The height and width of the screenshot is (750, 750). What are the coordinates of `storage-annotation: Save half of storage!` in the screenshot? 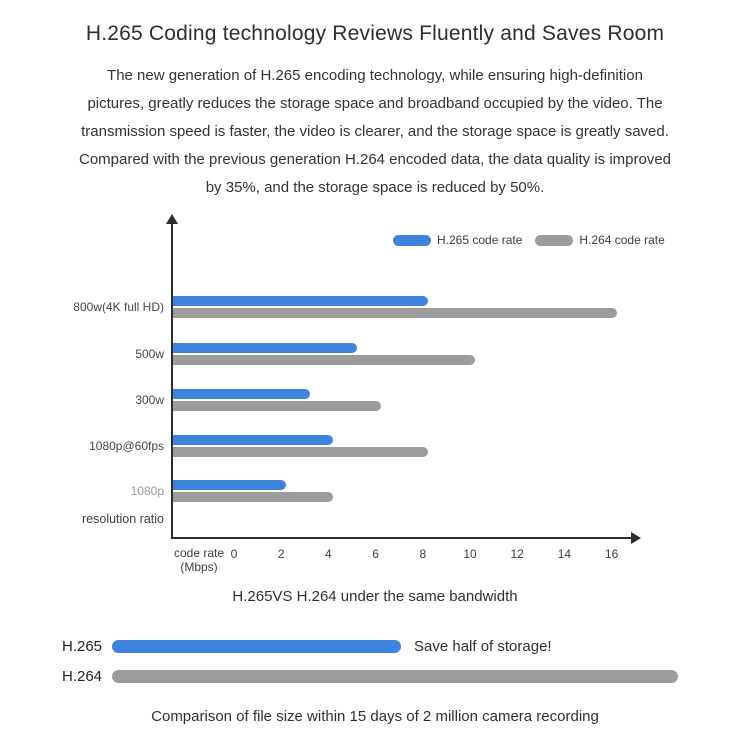 It's located at (483, 646).